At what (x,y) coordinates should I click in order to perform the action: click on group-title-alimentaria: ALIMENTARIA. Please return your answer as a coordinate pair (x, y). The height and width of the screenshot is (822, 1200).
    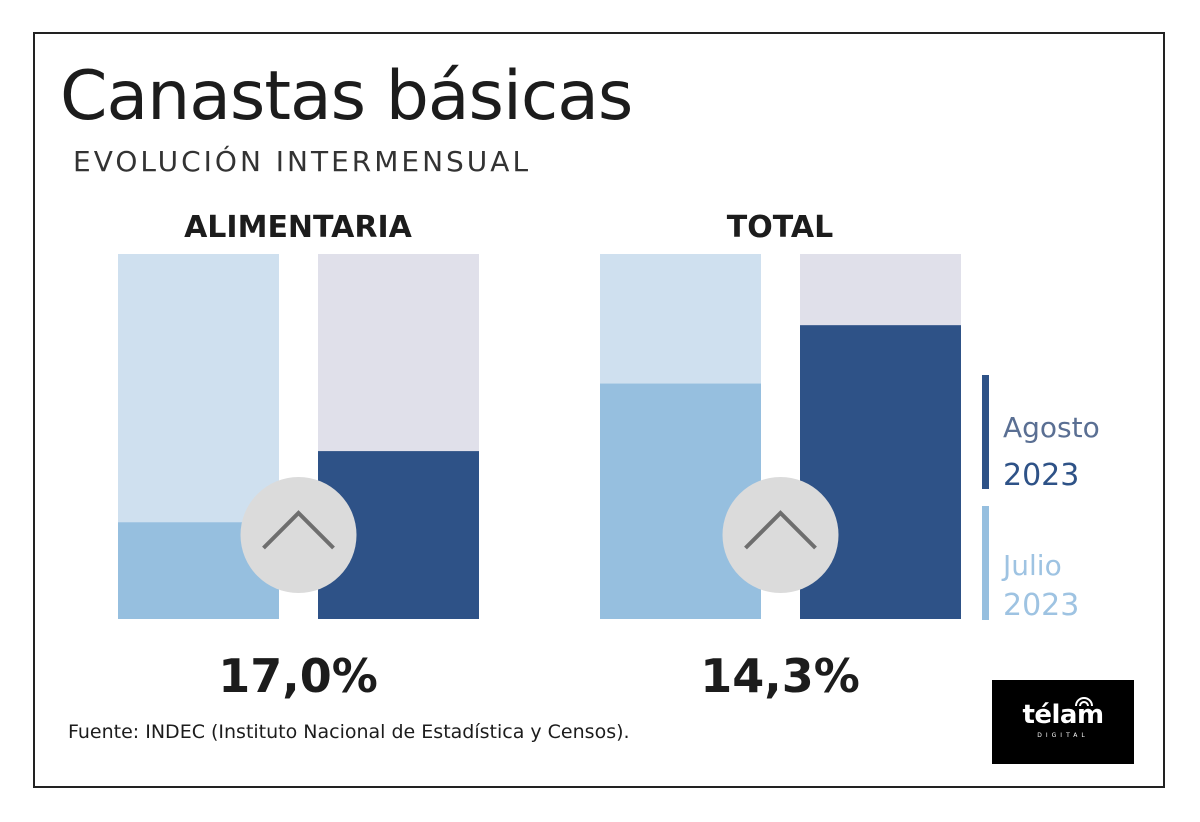
    Looking at the image, I should click on (298, 227).